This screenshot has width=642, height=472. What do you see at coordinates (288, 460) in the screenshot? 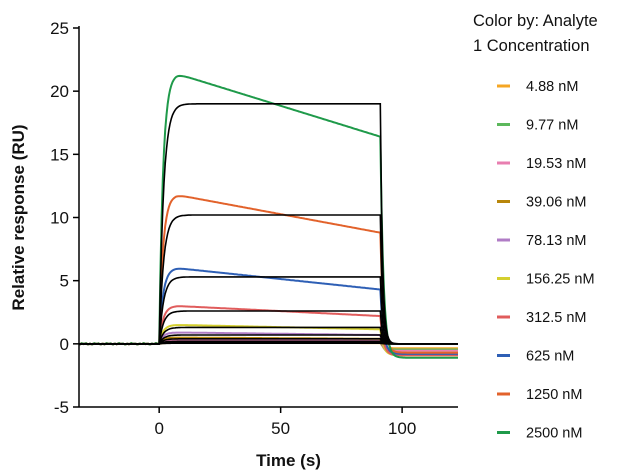
I see `x-axis-title: Time (s)` at bounding box center [288, 460].